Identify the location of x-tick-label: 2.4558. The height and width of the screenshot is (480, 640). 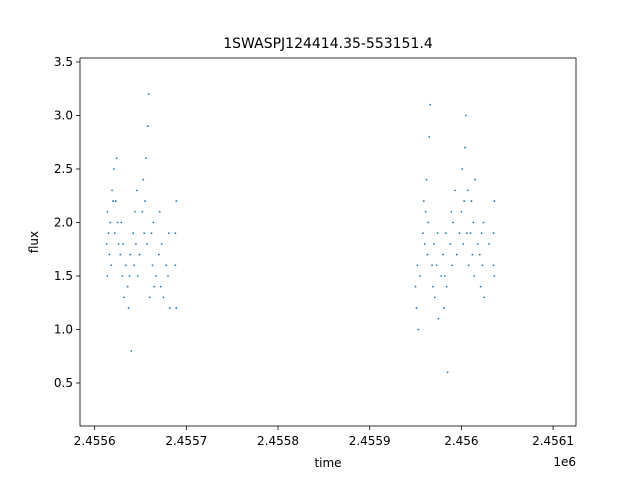
(278, 441).